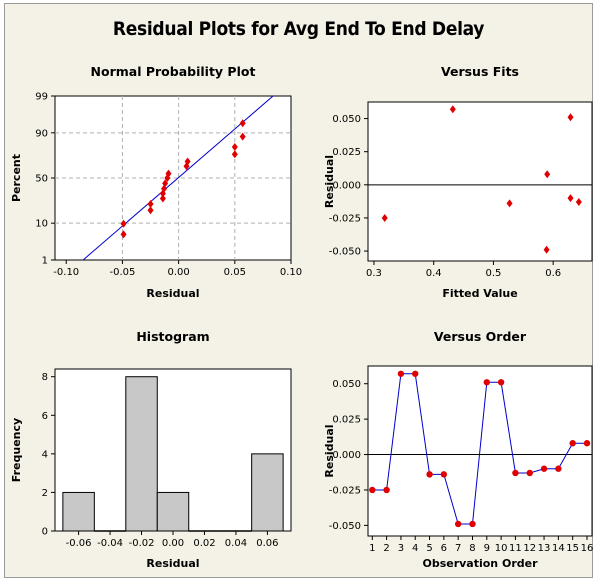 The width and height of the screenshot is (600, 584). What do you see at coordinates (329, 450) in the screenshot?
I see `versus-order-ylabel: Residual` at bounding box center [329, 450].